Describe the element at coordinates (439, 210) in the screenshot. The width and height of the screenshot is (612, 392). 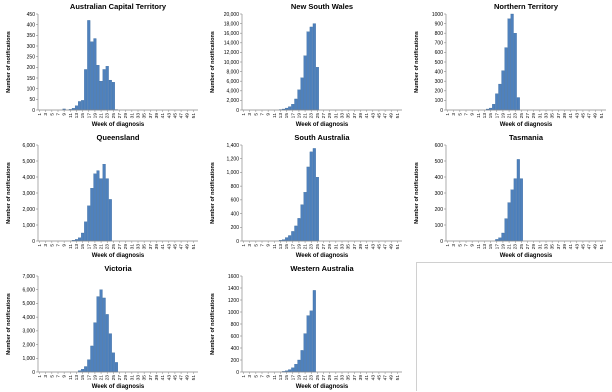
I see `y-tick-label: 200` at that location.